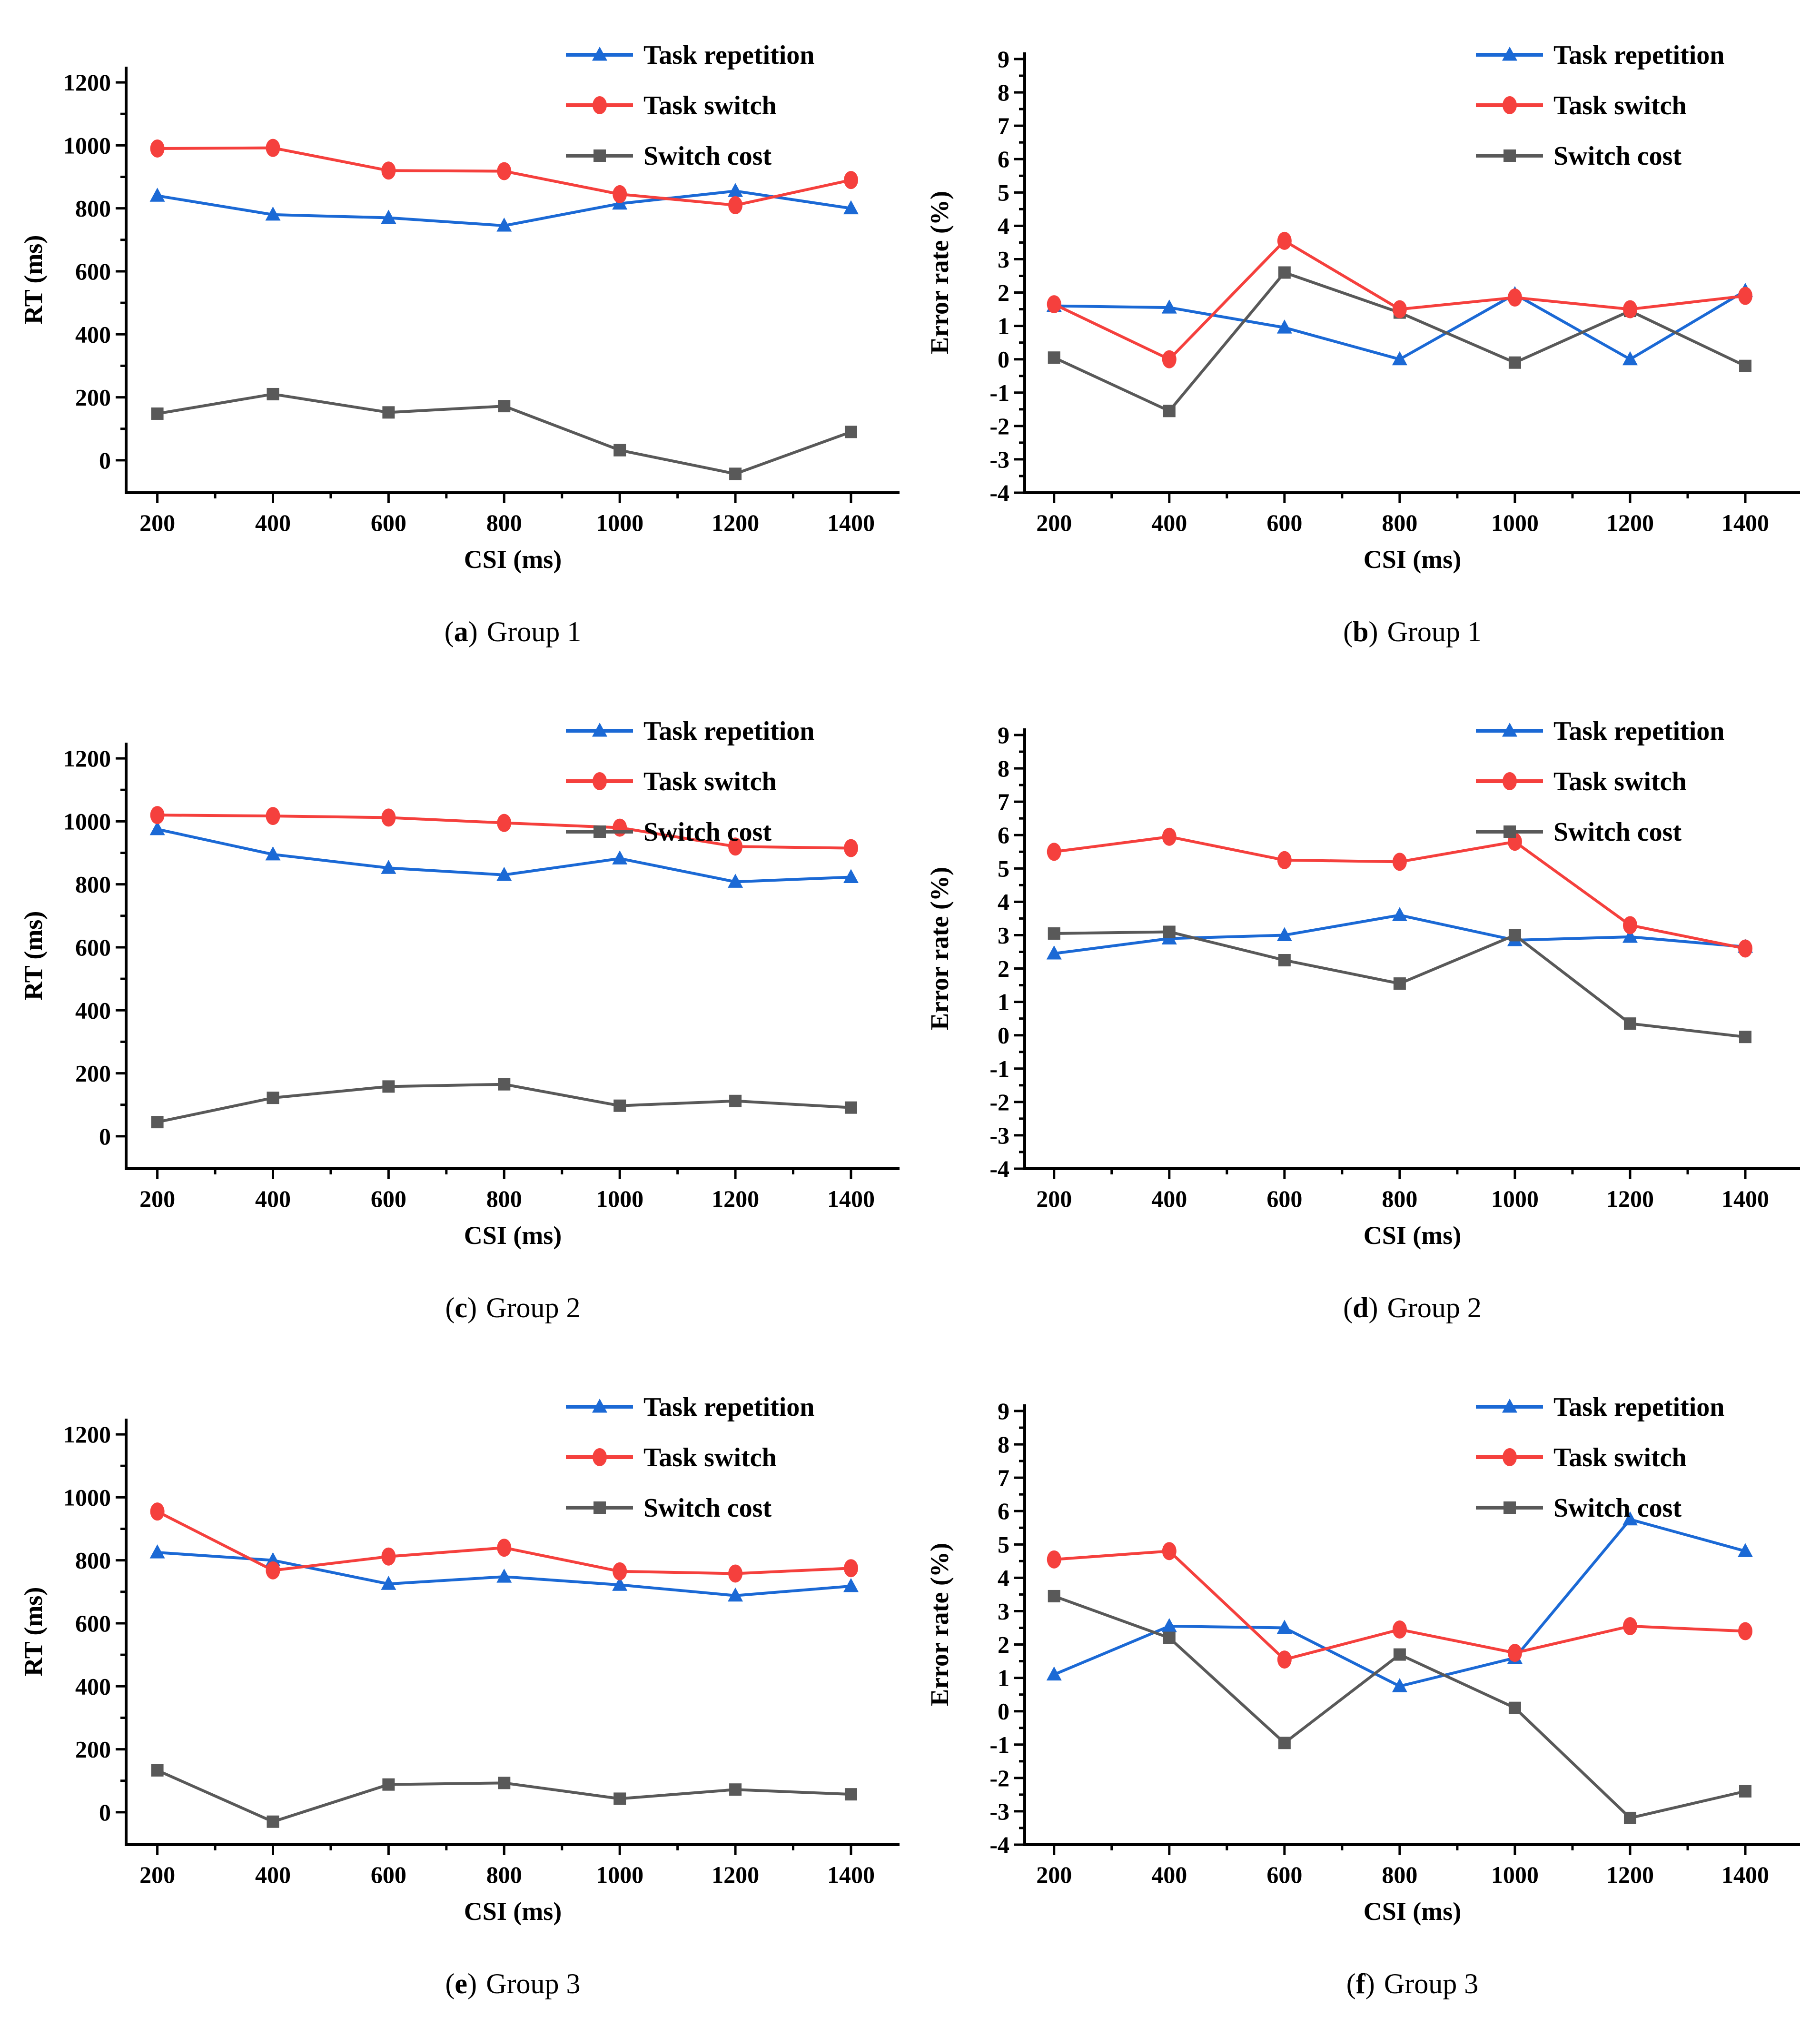 The height and width of the screenshot is (2027, 1820). I want to click on y-tick-label: 5, so click(1004, 868).